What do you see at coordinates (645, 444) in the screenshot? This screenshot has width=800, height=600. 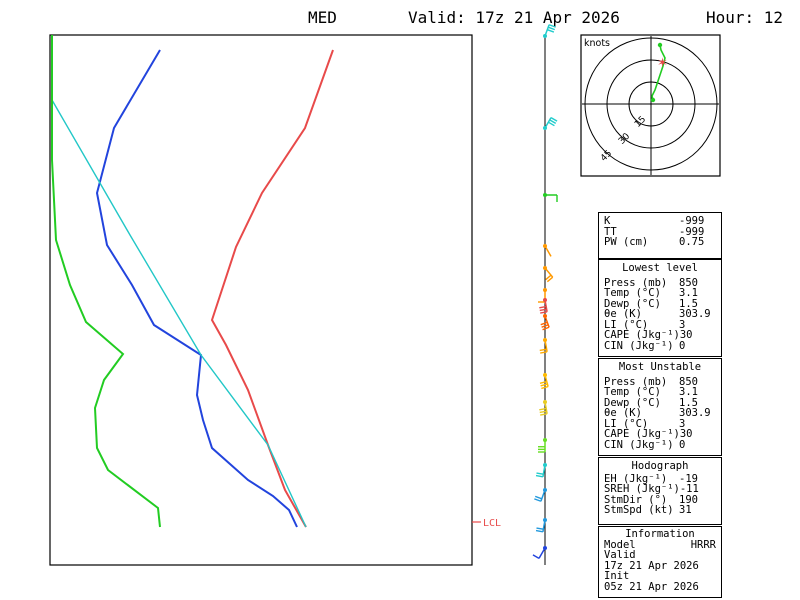 I see `most-unstable-row: CIN (Jkg⁻¹) 0` at bounding box center [645, 444].